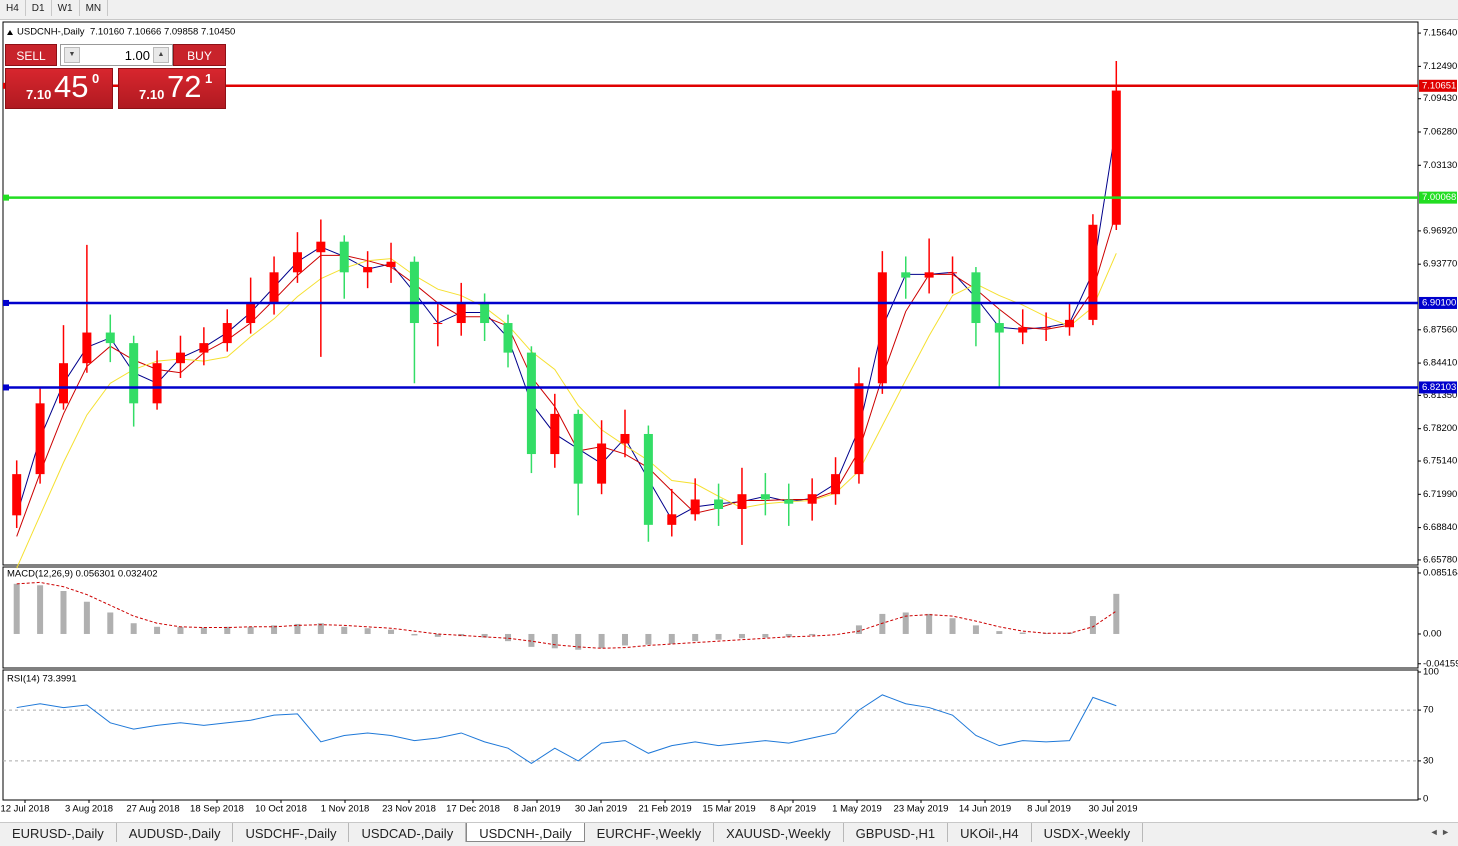 Image resolution: width=1458 pixels, height=846 pixels. Describe the element at coordinates (1440, 33) in the screenshot. I see `y-tick-label: 7.15640` at that location.